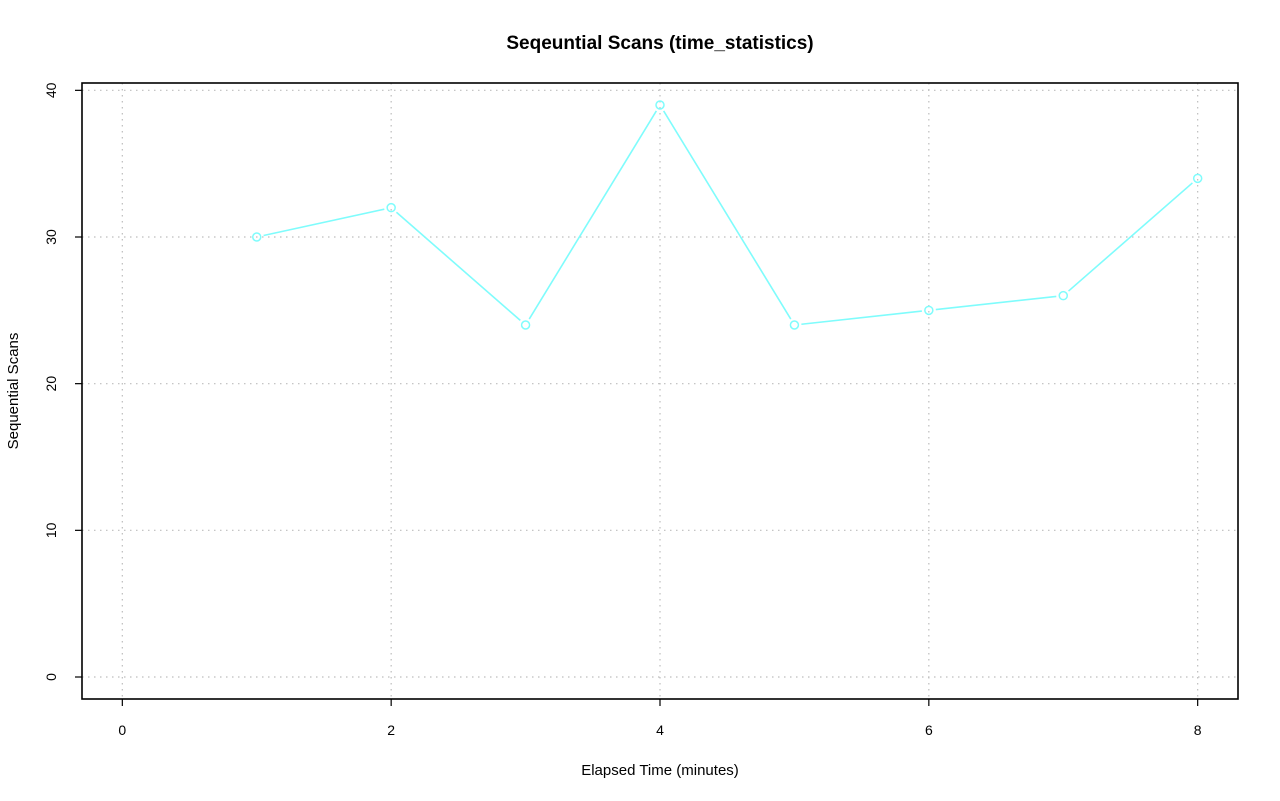 Image resolution: width=1280 pixels, height=801 pixels. What do you see at coordinates (122, 730) in the screenshot?
I see `x-tick-label: 0` at bounding box center [122, 730].